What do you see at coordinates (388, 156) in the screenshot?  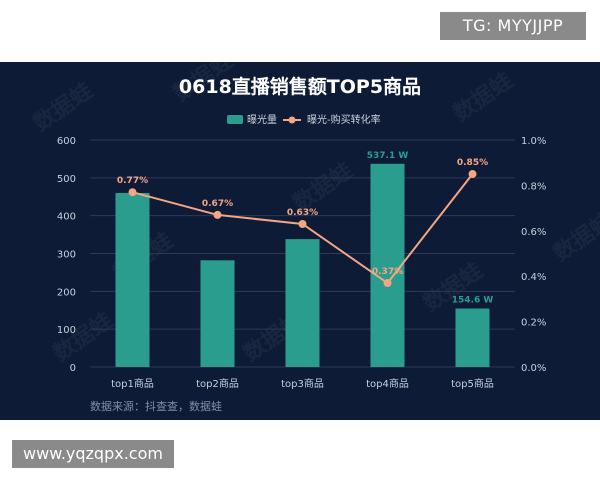 I see `bar-data-label: 537.1 W` at bounding box center [388, 156].